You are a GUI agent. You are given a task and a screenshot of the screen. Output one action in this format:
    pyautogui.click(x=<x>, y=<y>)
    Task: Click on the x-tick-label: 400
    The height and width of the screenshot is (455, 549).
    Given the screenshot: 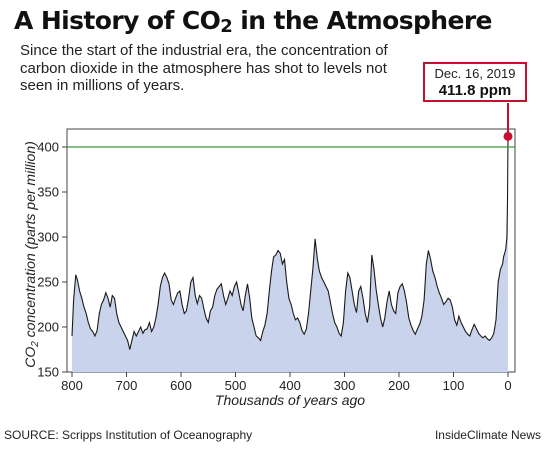 What is the action you would take?
    pyautogui.click(x=290, y=385)
    